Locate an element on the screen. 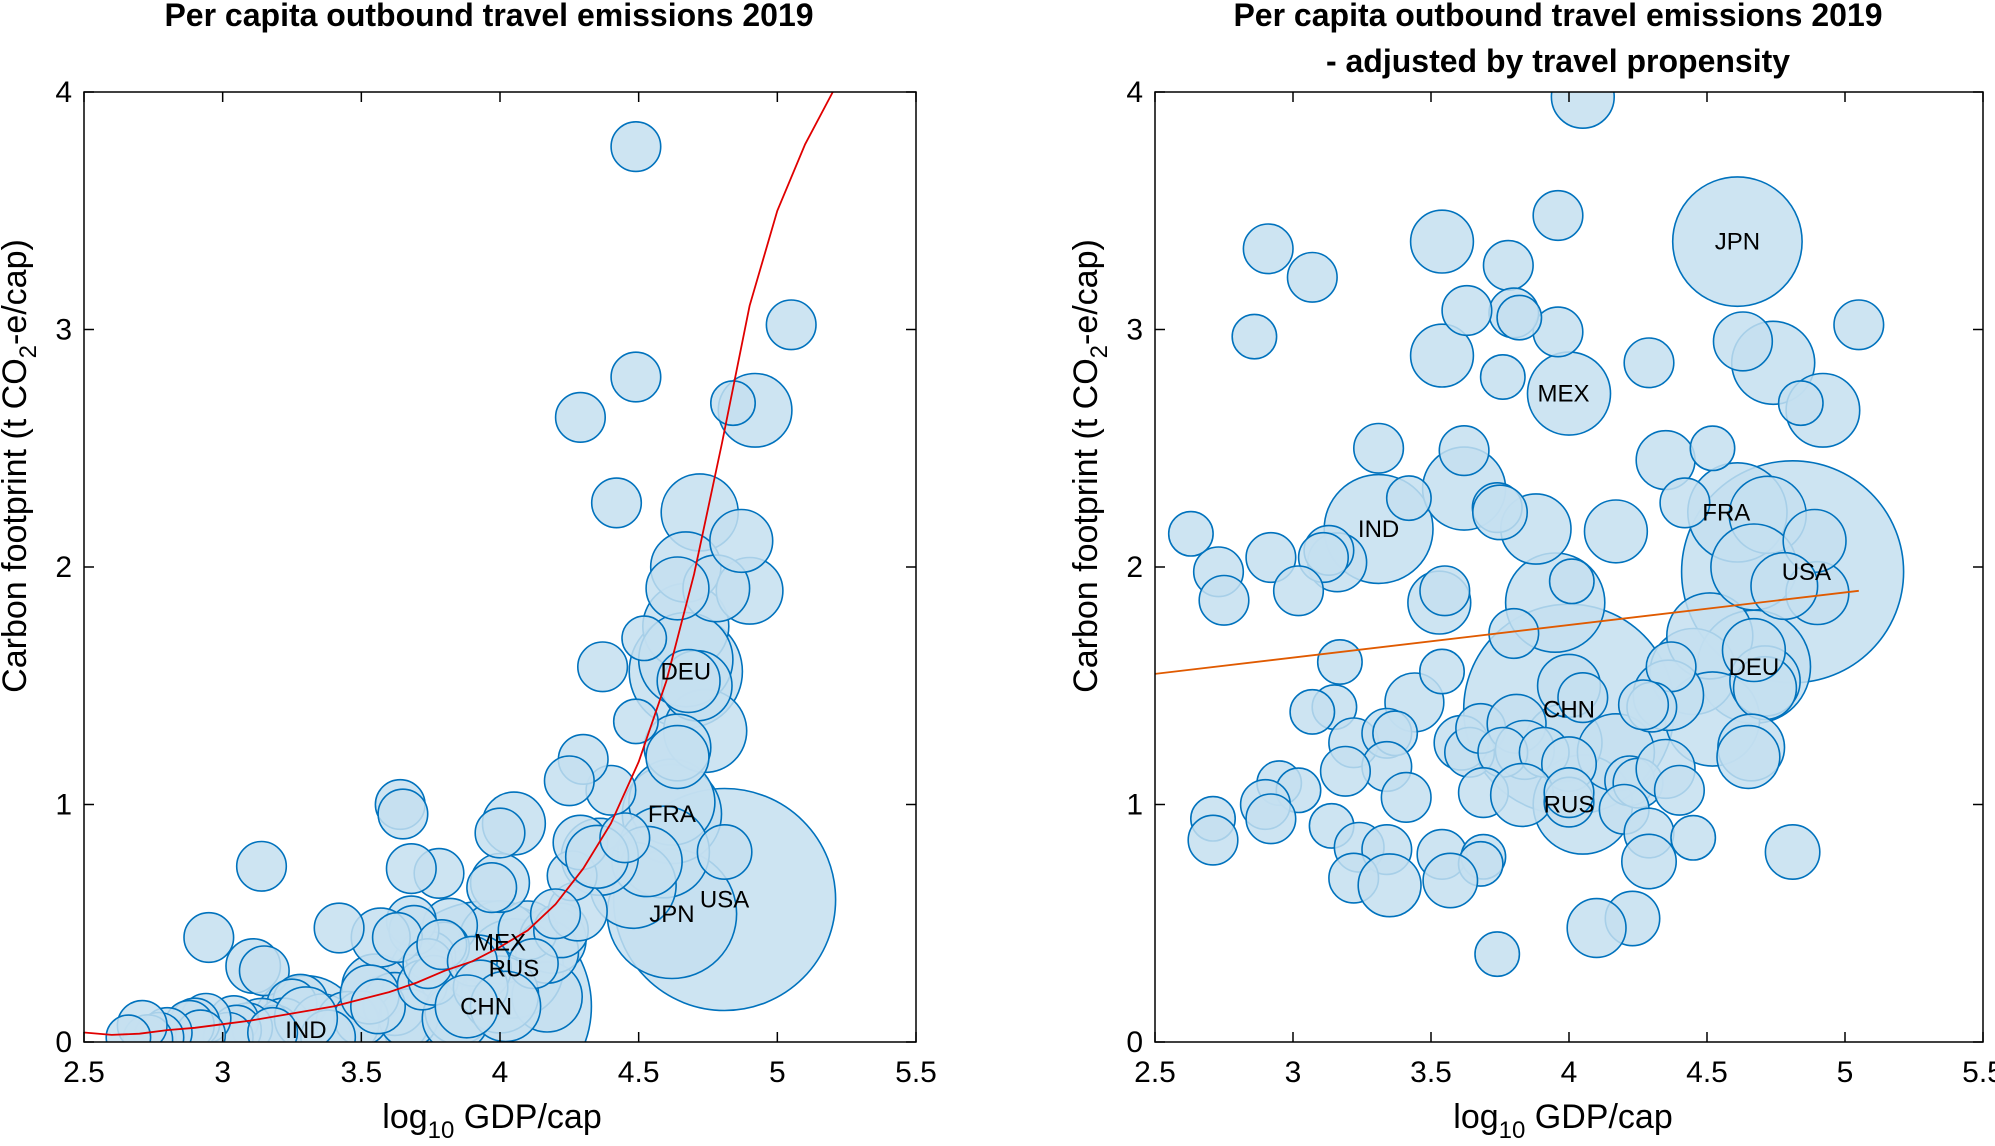  left-y-tick-label: 0 is located at coordinates (63, 1042).